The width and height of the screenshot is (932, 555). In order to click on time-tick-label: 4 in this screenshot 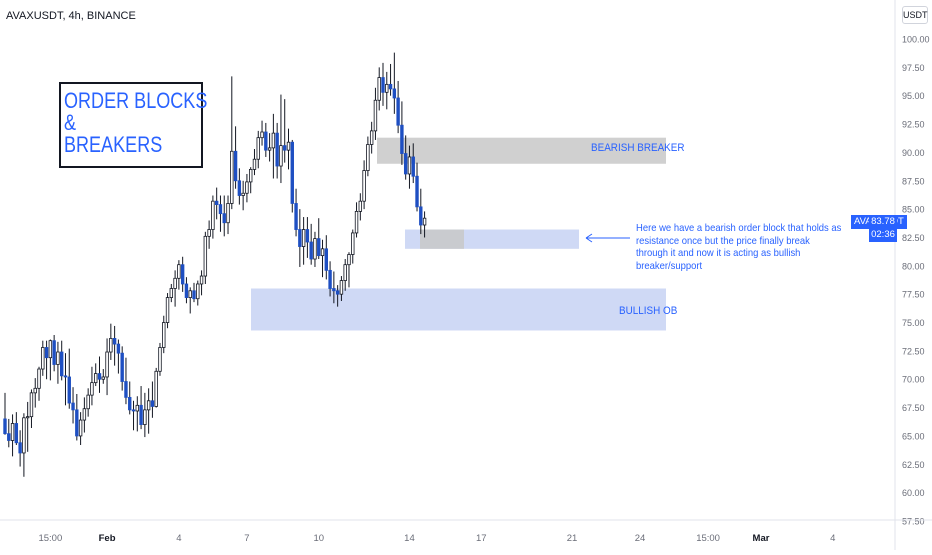, I will do `click(178, 538)`.